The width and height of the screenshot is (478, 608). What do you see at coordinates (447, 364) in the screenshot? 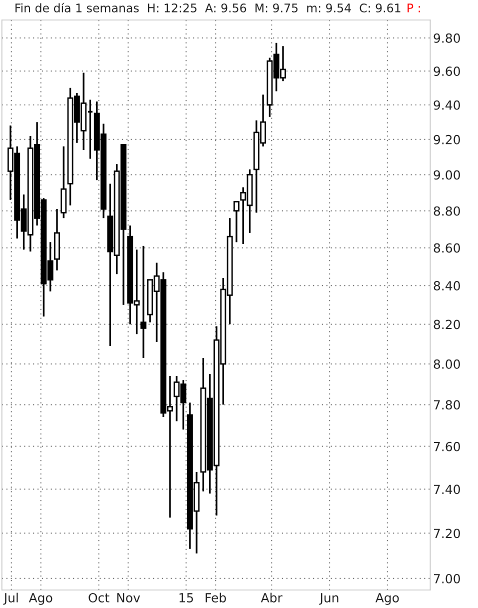
I see `y-tick-label: 8.00` at bounding box center [447, 364].